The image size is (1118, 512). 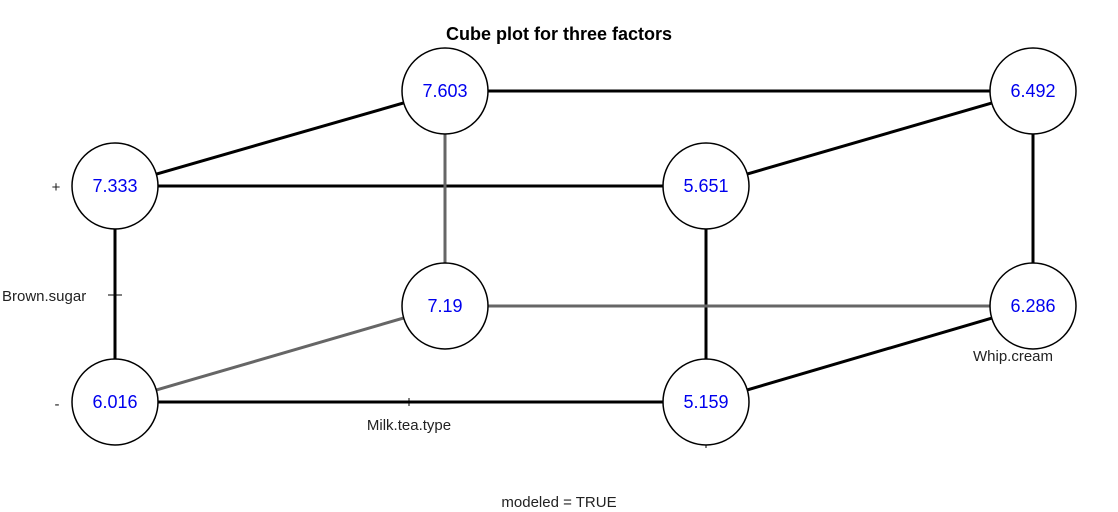 I want to click on node-value-label: 5.159, so click(x=705, y=402).